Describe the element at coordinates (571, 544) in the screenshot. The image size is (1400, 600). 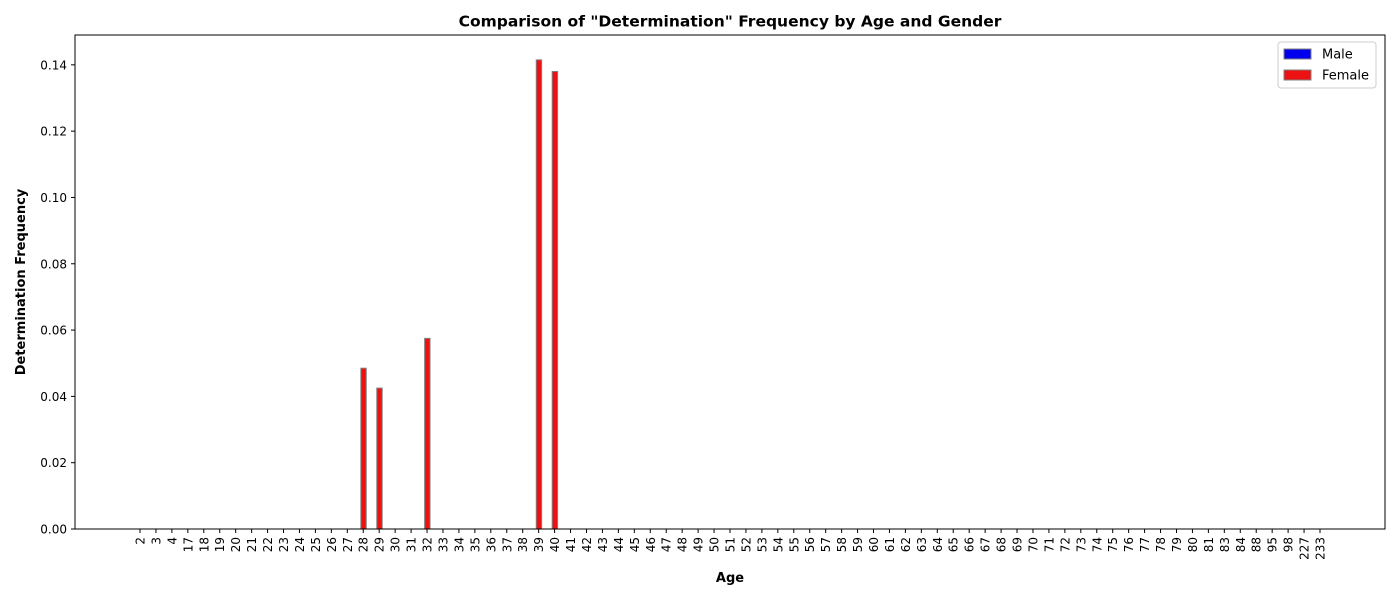
I see `x-tick-label: 41` at that location.